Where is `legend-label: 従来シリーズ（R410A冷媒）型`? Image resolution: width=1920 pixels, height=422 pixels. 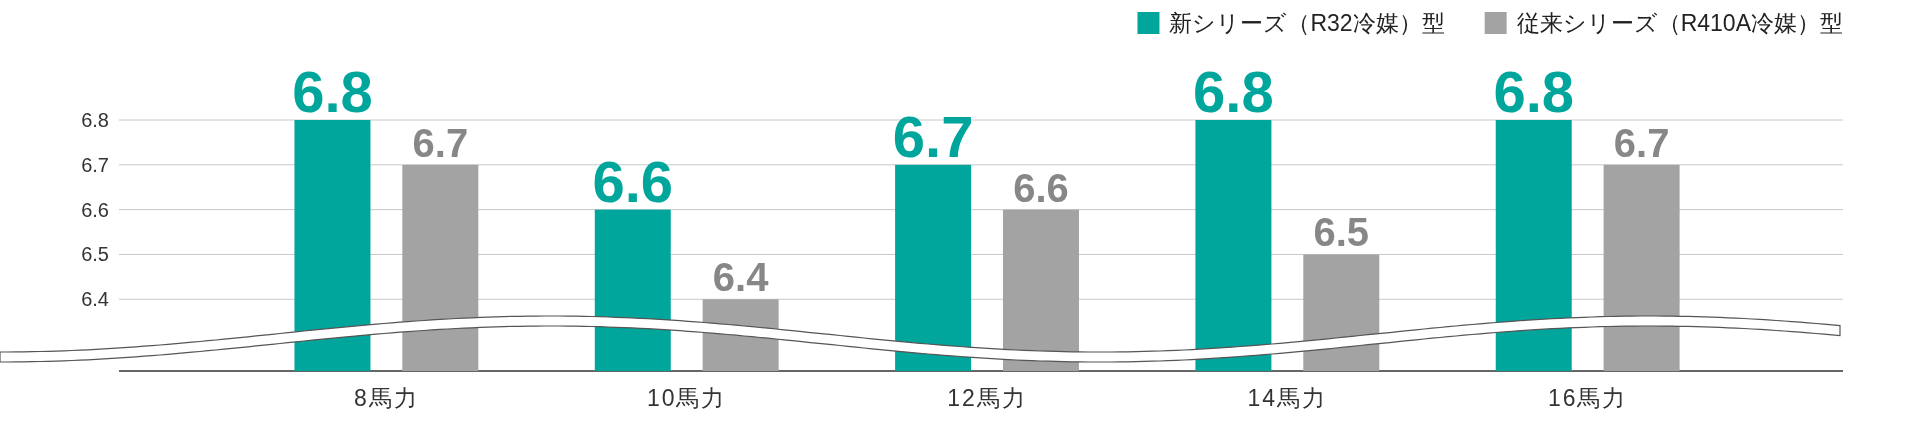 legend-label: 従来シリーズ（R410A冷媒）型 is located at coordinates (1679, 23).